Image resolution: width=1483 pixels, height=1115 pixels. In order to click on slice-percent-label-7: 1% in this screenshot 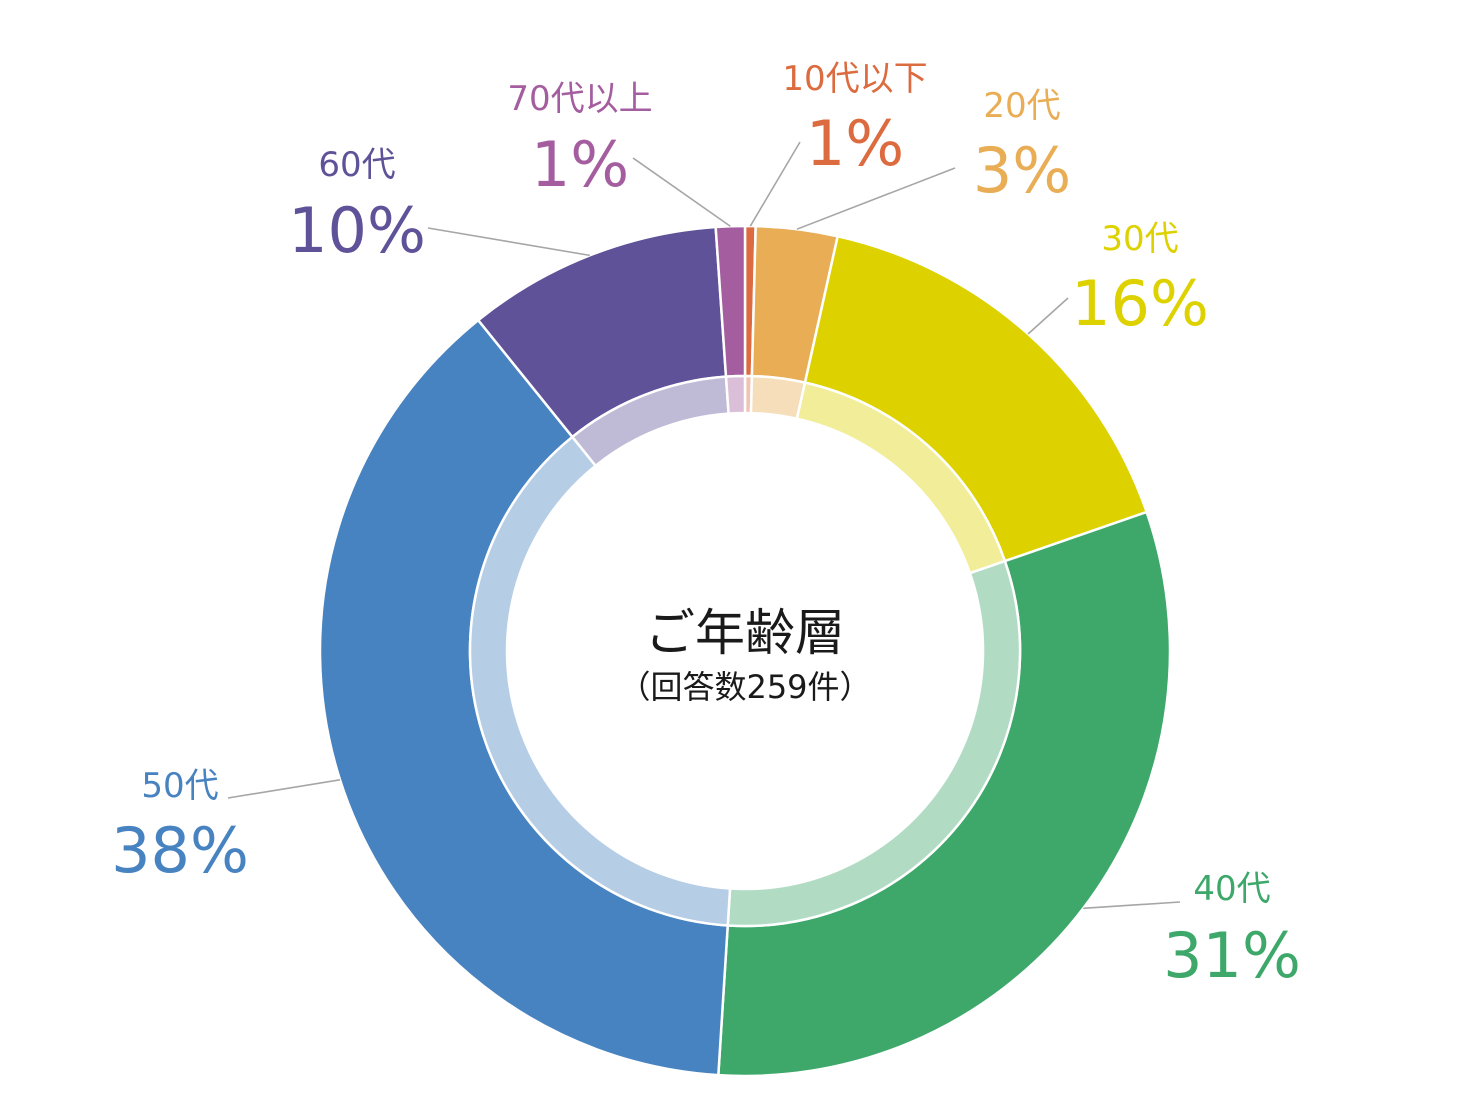, I will do `click(580, 164)`.